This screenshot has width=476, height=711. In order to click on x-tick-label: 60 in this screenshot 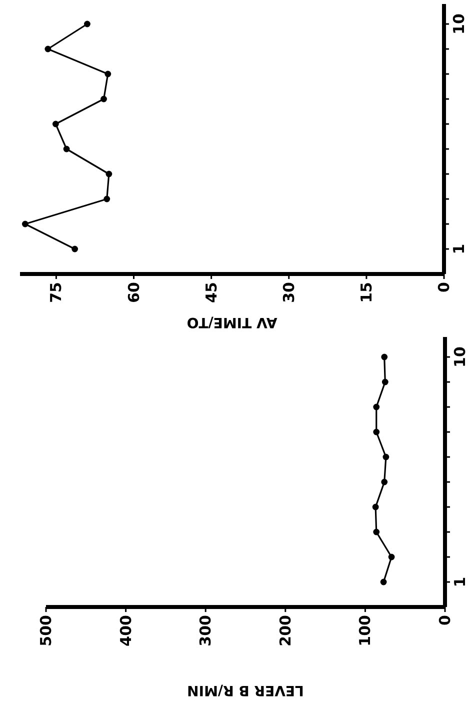, I will do `click(133, 292)`.